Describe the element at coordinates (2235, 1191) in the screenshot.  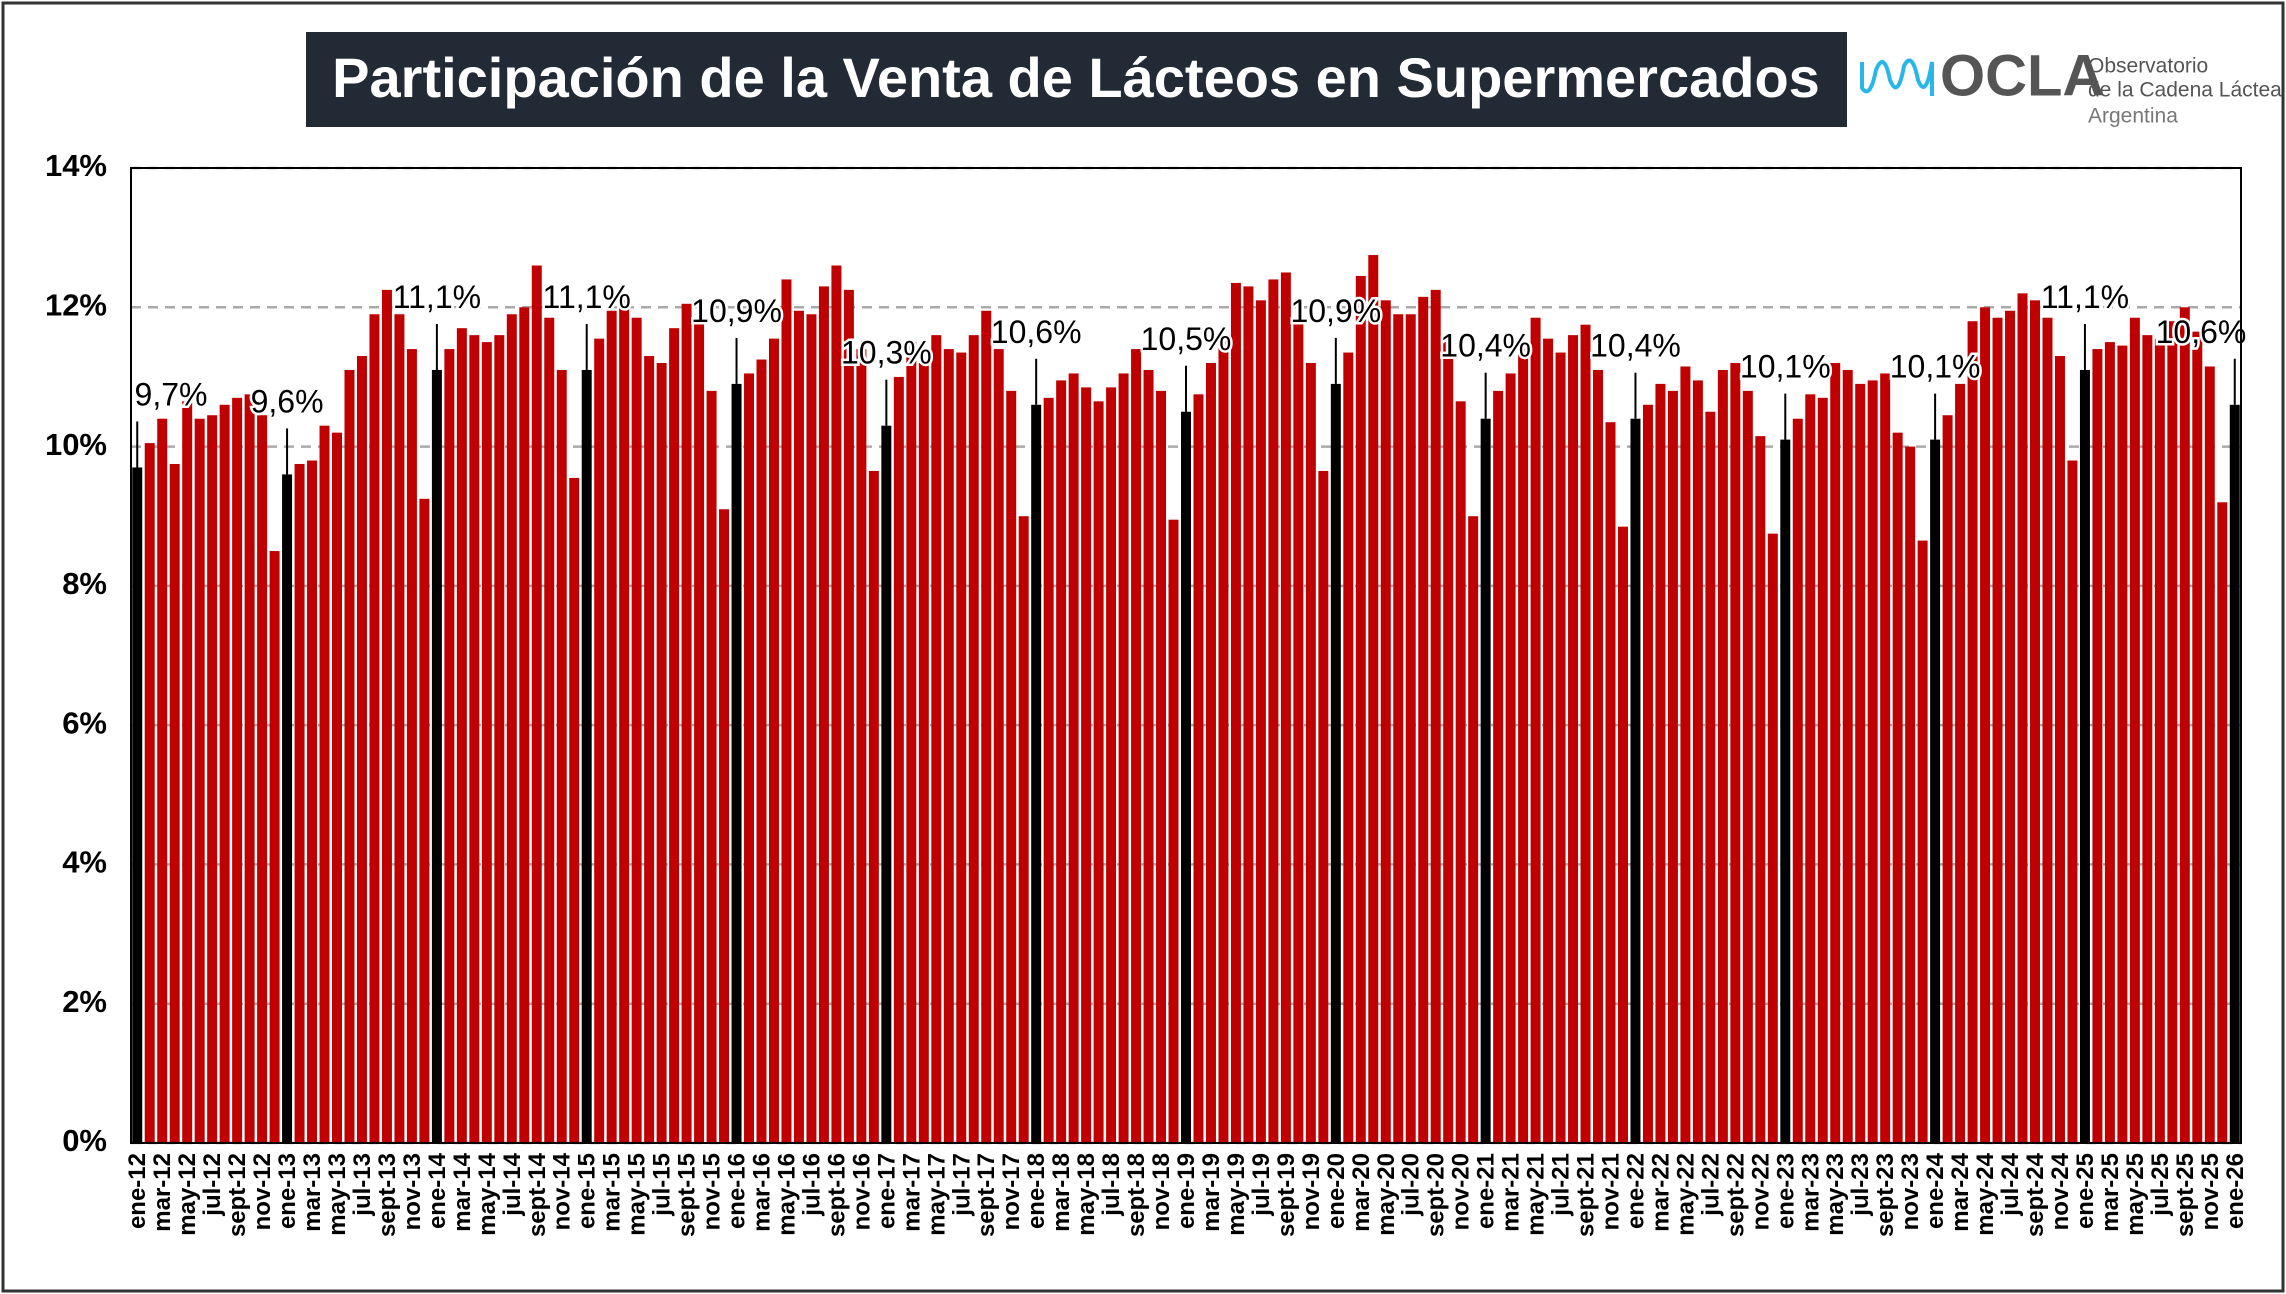
I see `x-tick-label: ene-26` at that location.